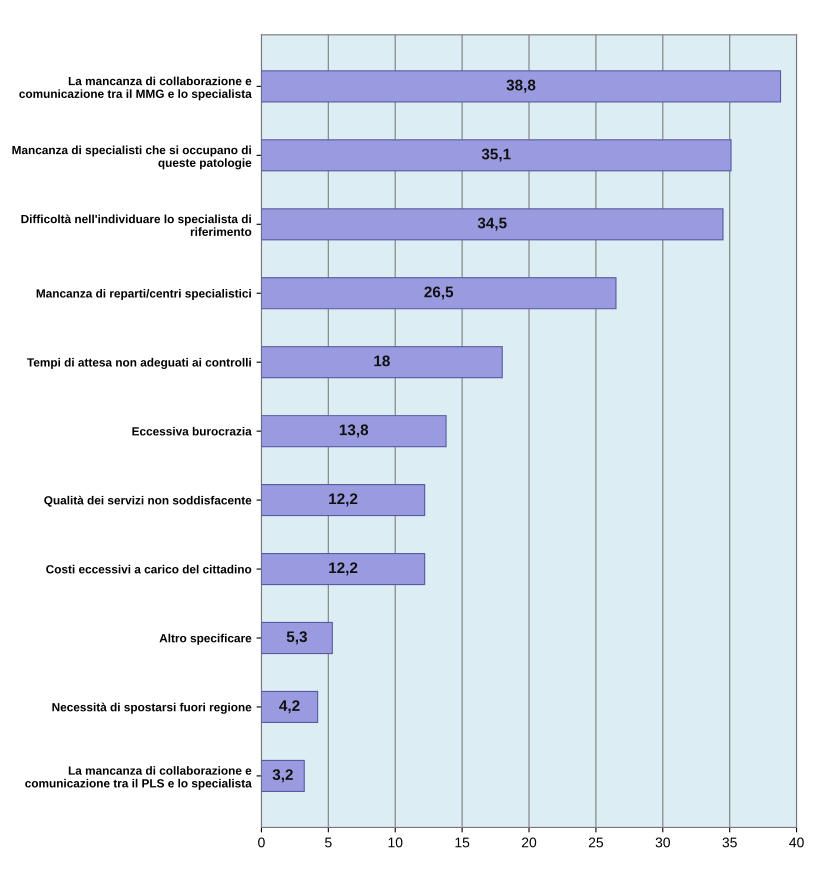  Describe the element at coordinates (136, 225) in the screenshot. I see `y-tick-label: Difficoltà nell'individuare lo specialista di riferimento` at that location.